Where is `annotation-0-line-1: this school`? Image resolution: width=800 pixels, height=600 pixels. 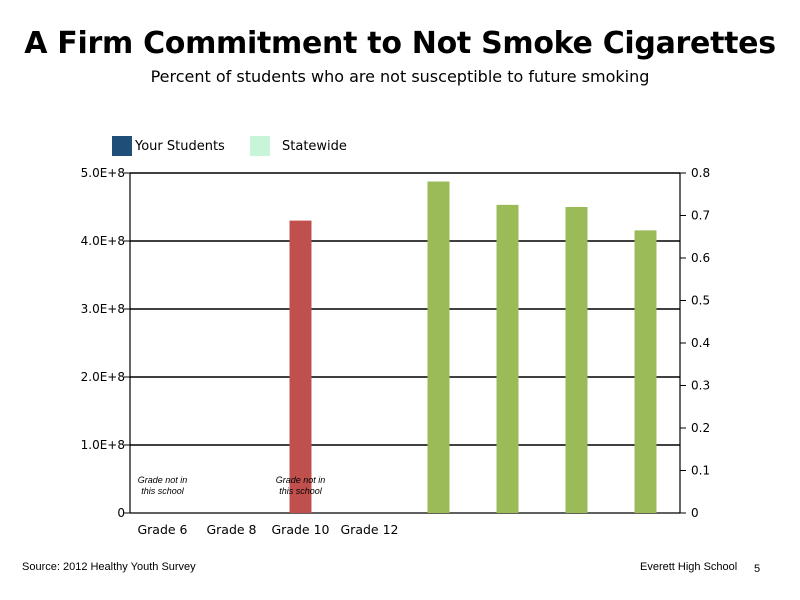
annotation-0-line-1: this school is located at coordinates (163, 491).